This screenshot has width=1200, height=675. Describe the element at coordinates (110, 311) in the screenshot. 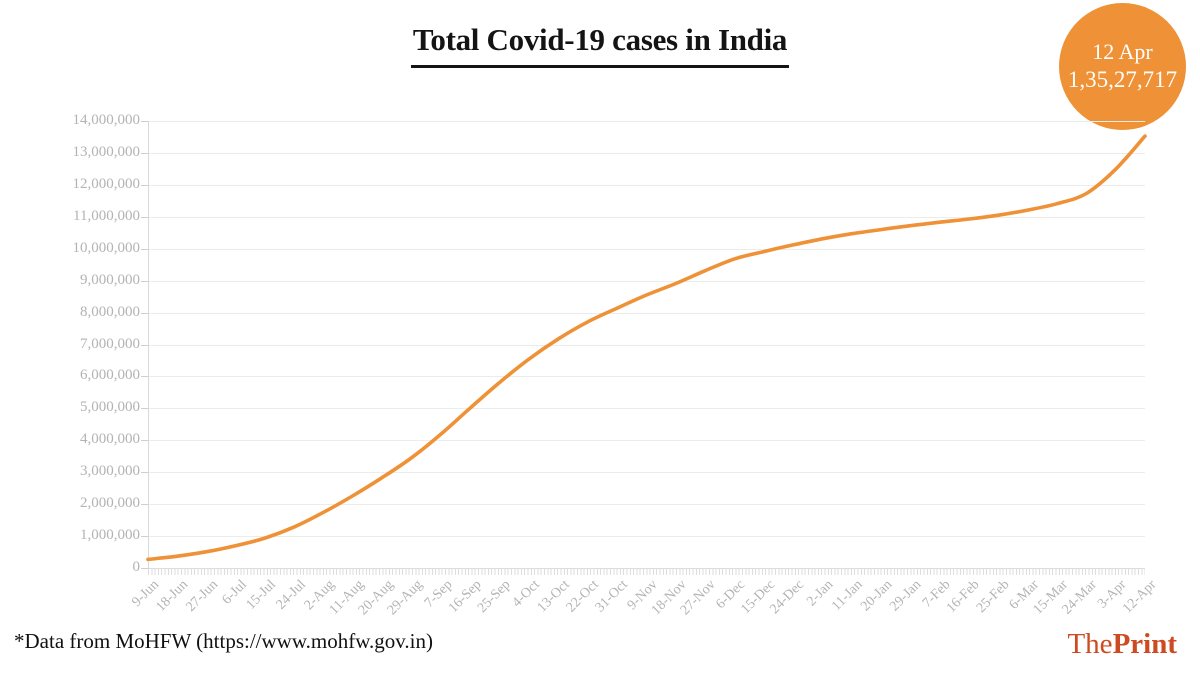

I see `y-tick-label: 8,000,000` at that location.